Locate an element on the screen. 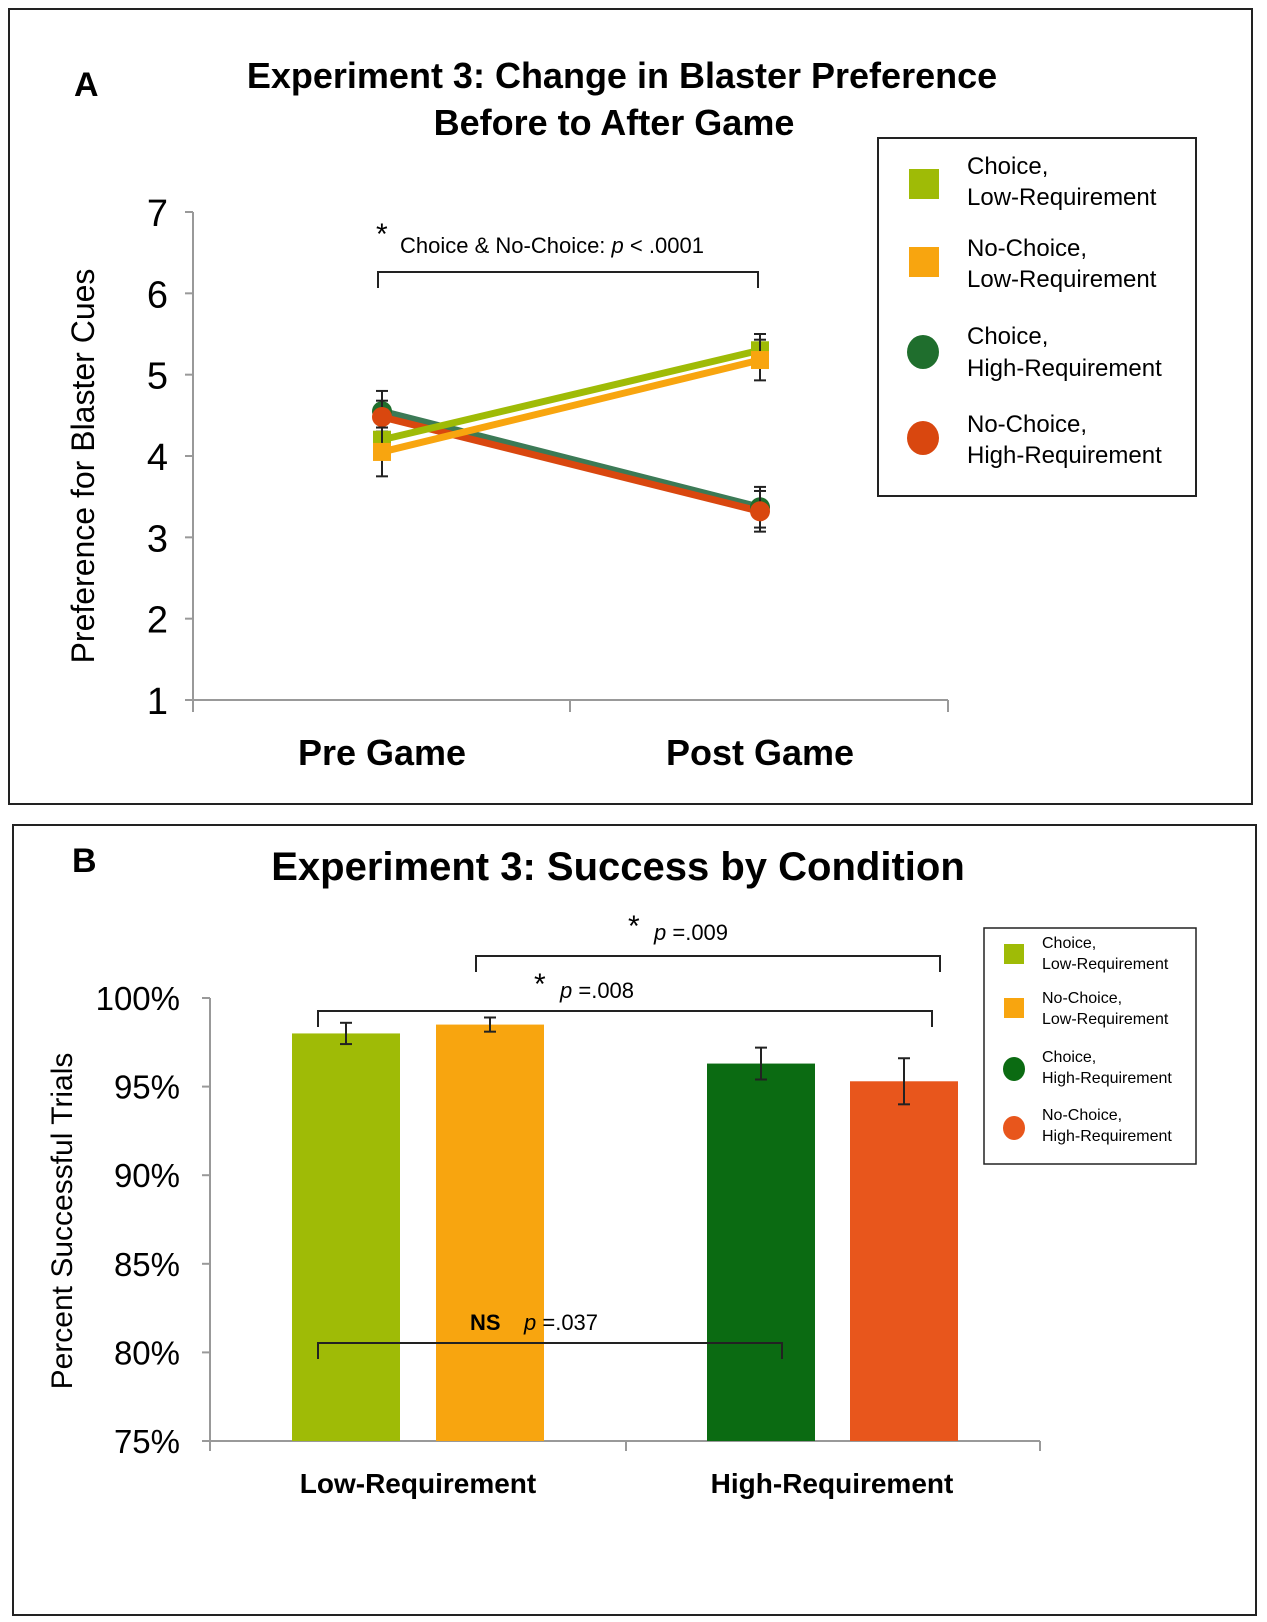 Image resolution: width=1267 pixels, height=1622 pixels. y-tick-label-a: 5 is located at coordinates (157, 377).